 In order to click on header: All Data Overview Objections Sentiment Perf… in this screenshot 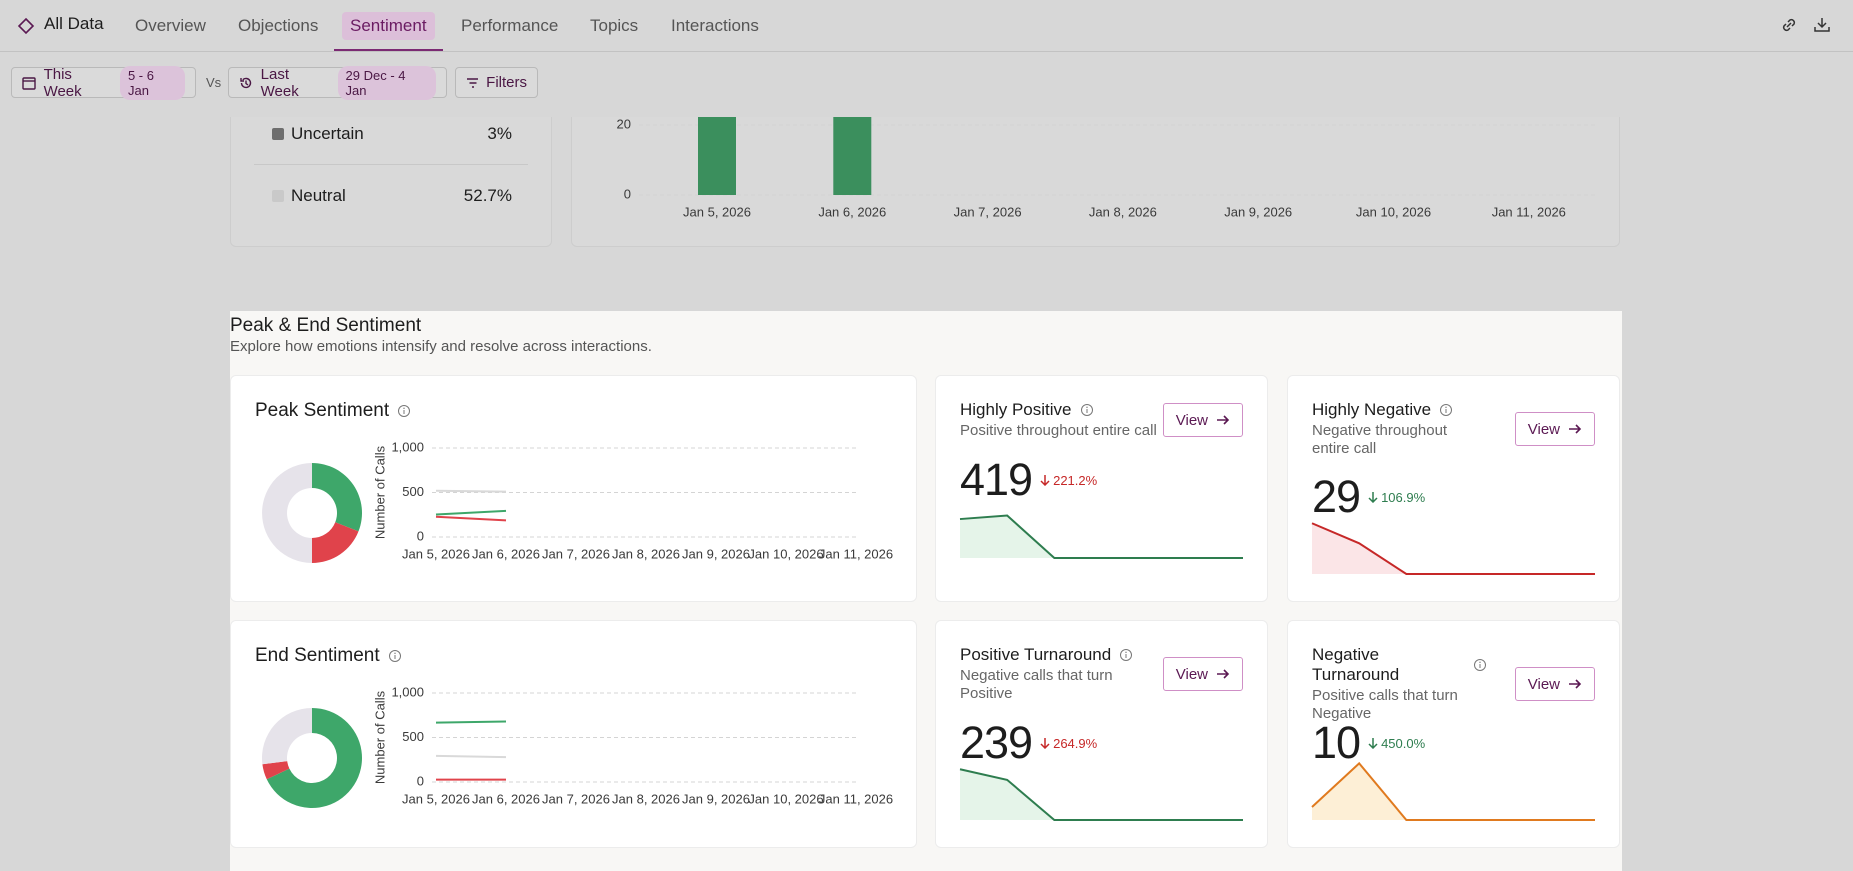, I will do `click(926, 58)`.